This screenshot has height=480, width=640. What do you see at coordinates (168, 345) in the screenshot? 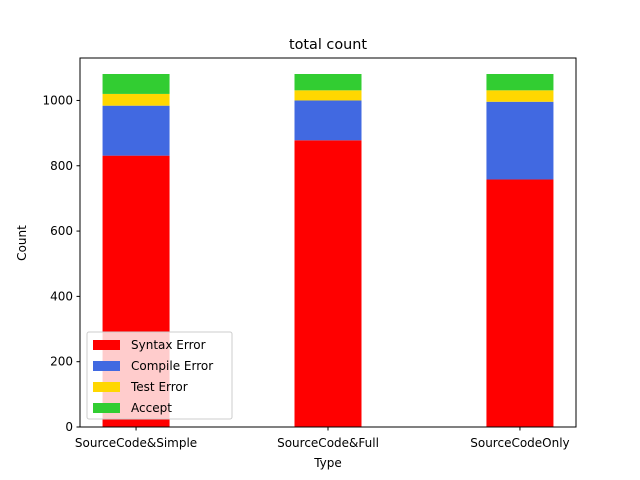
I see `legend-label: Syntax Error` at bounding box center [168, 345].